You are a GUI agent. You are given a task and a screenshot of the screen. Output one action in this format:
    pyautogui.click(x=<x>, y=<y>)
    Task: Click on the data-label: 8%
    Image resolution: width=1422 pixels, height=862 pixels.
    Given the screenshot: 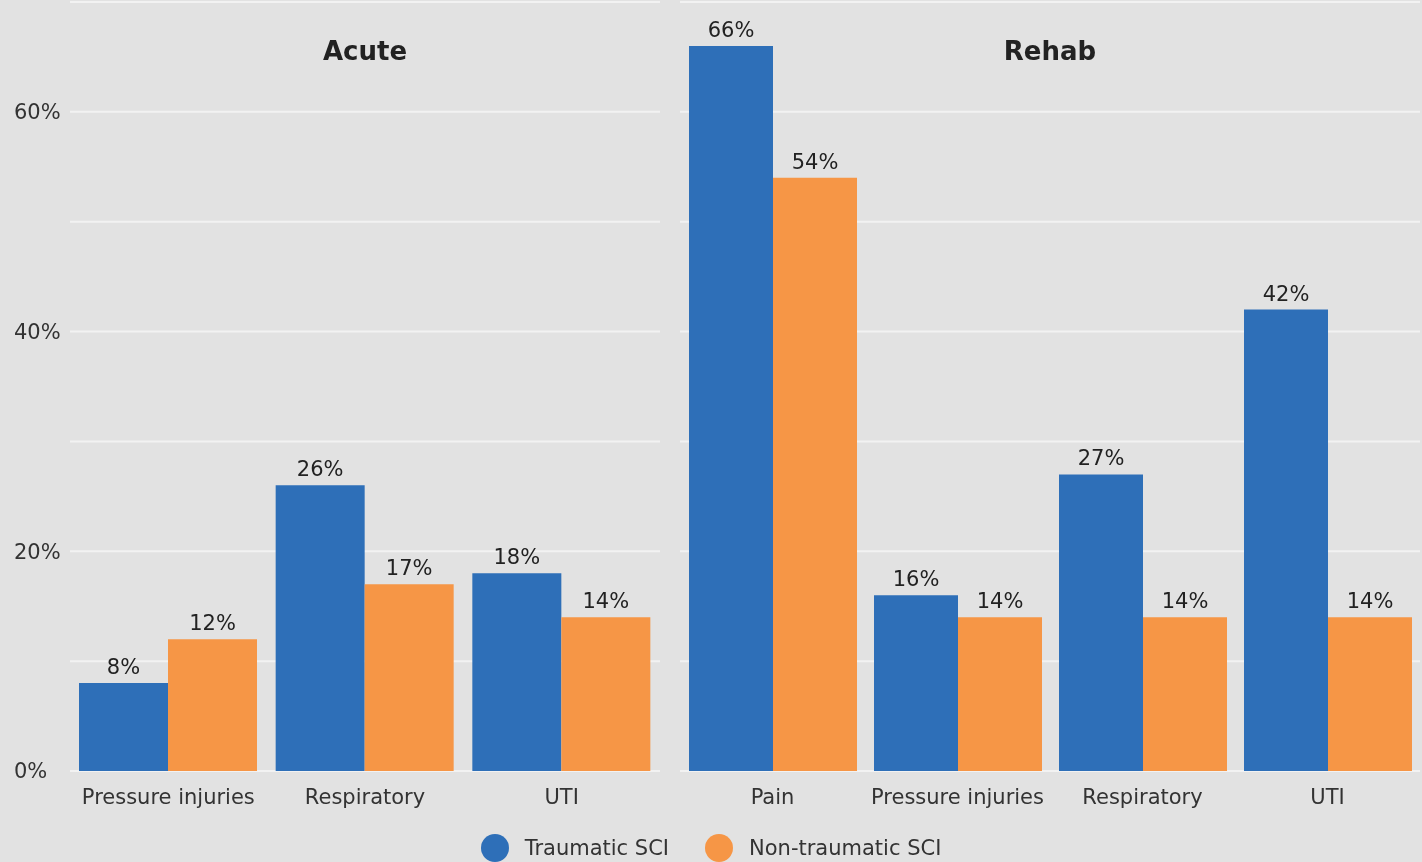 What is the action you would take?
    pyautogui.click(x=123, y=667)
    